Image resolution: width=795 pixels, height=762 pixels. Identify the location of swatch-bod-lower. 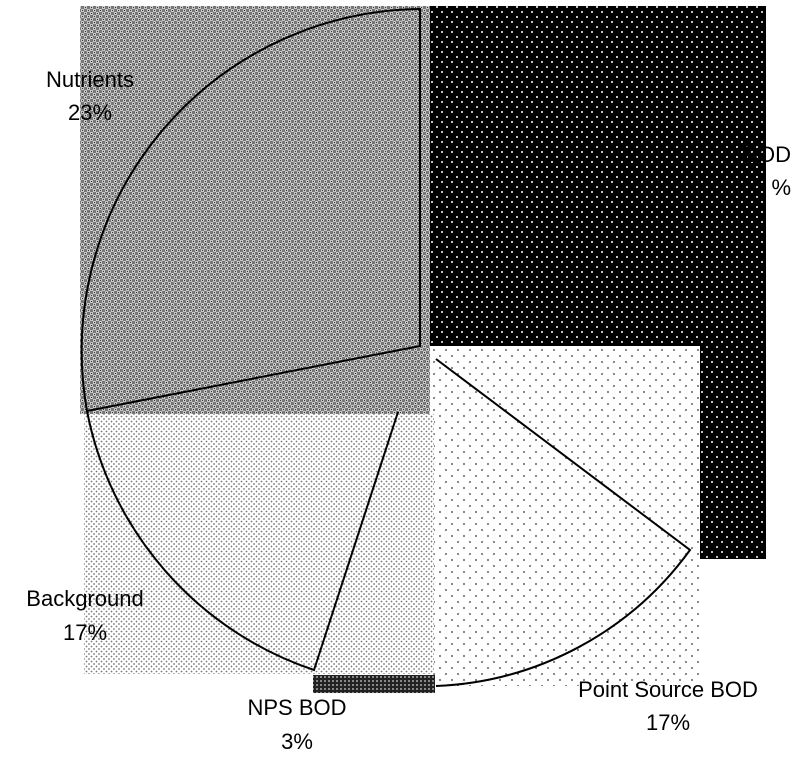
(733, 452).